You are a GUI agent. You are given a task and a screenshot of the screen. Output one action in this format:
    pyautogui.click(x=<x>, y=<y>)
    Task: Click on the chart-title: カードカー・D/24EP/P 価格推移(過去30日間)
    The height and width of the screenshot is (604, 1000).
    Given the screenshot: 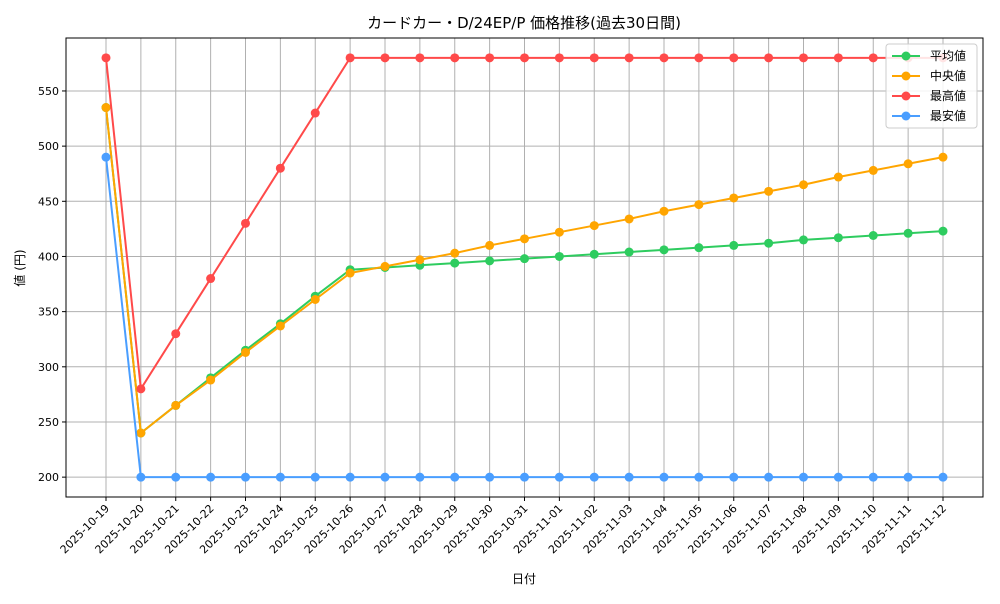 What is the action you would take?
    pyautogui.click(x=524, y=23)
    